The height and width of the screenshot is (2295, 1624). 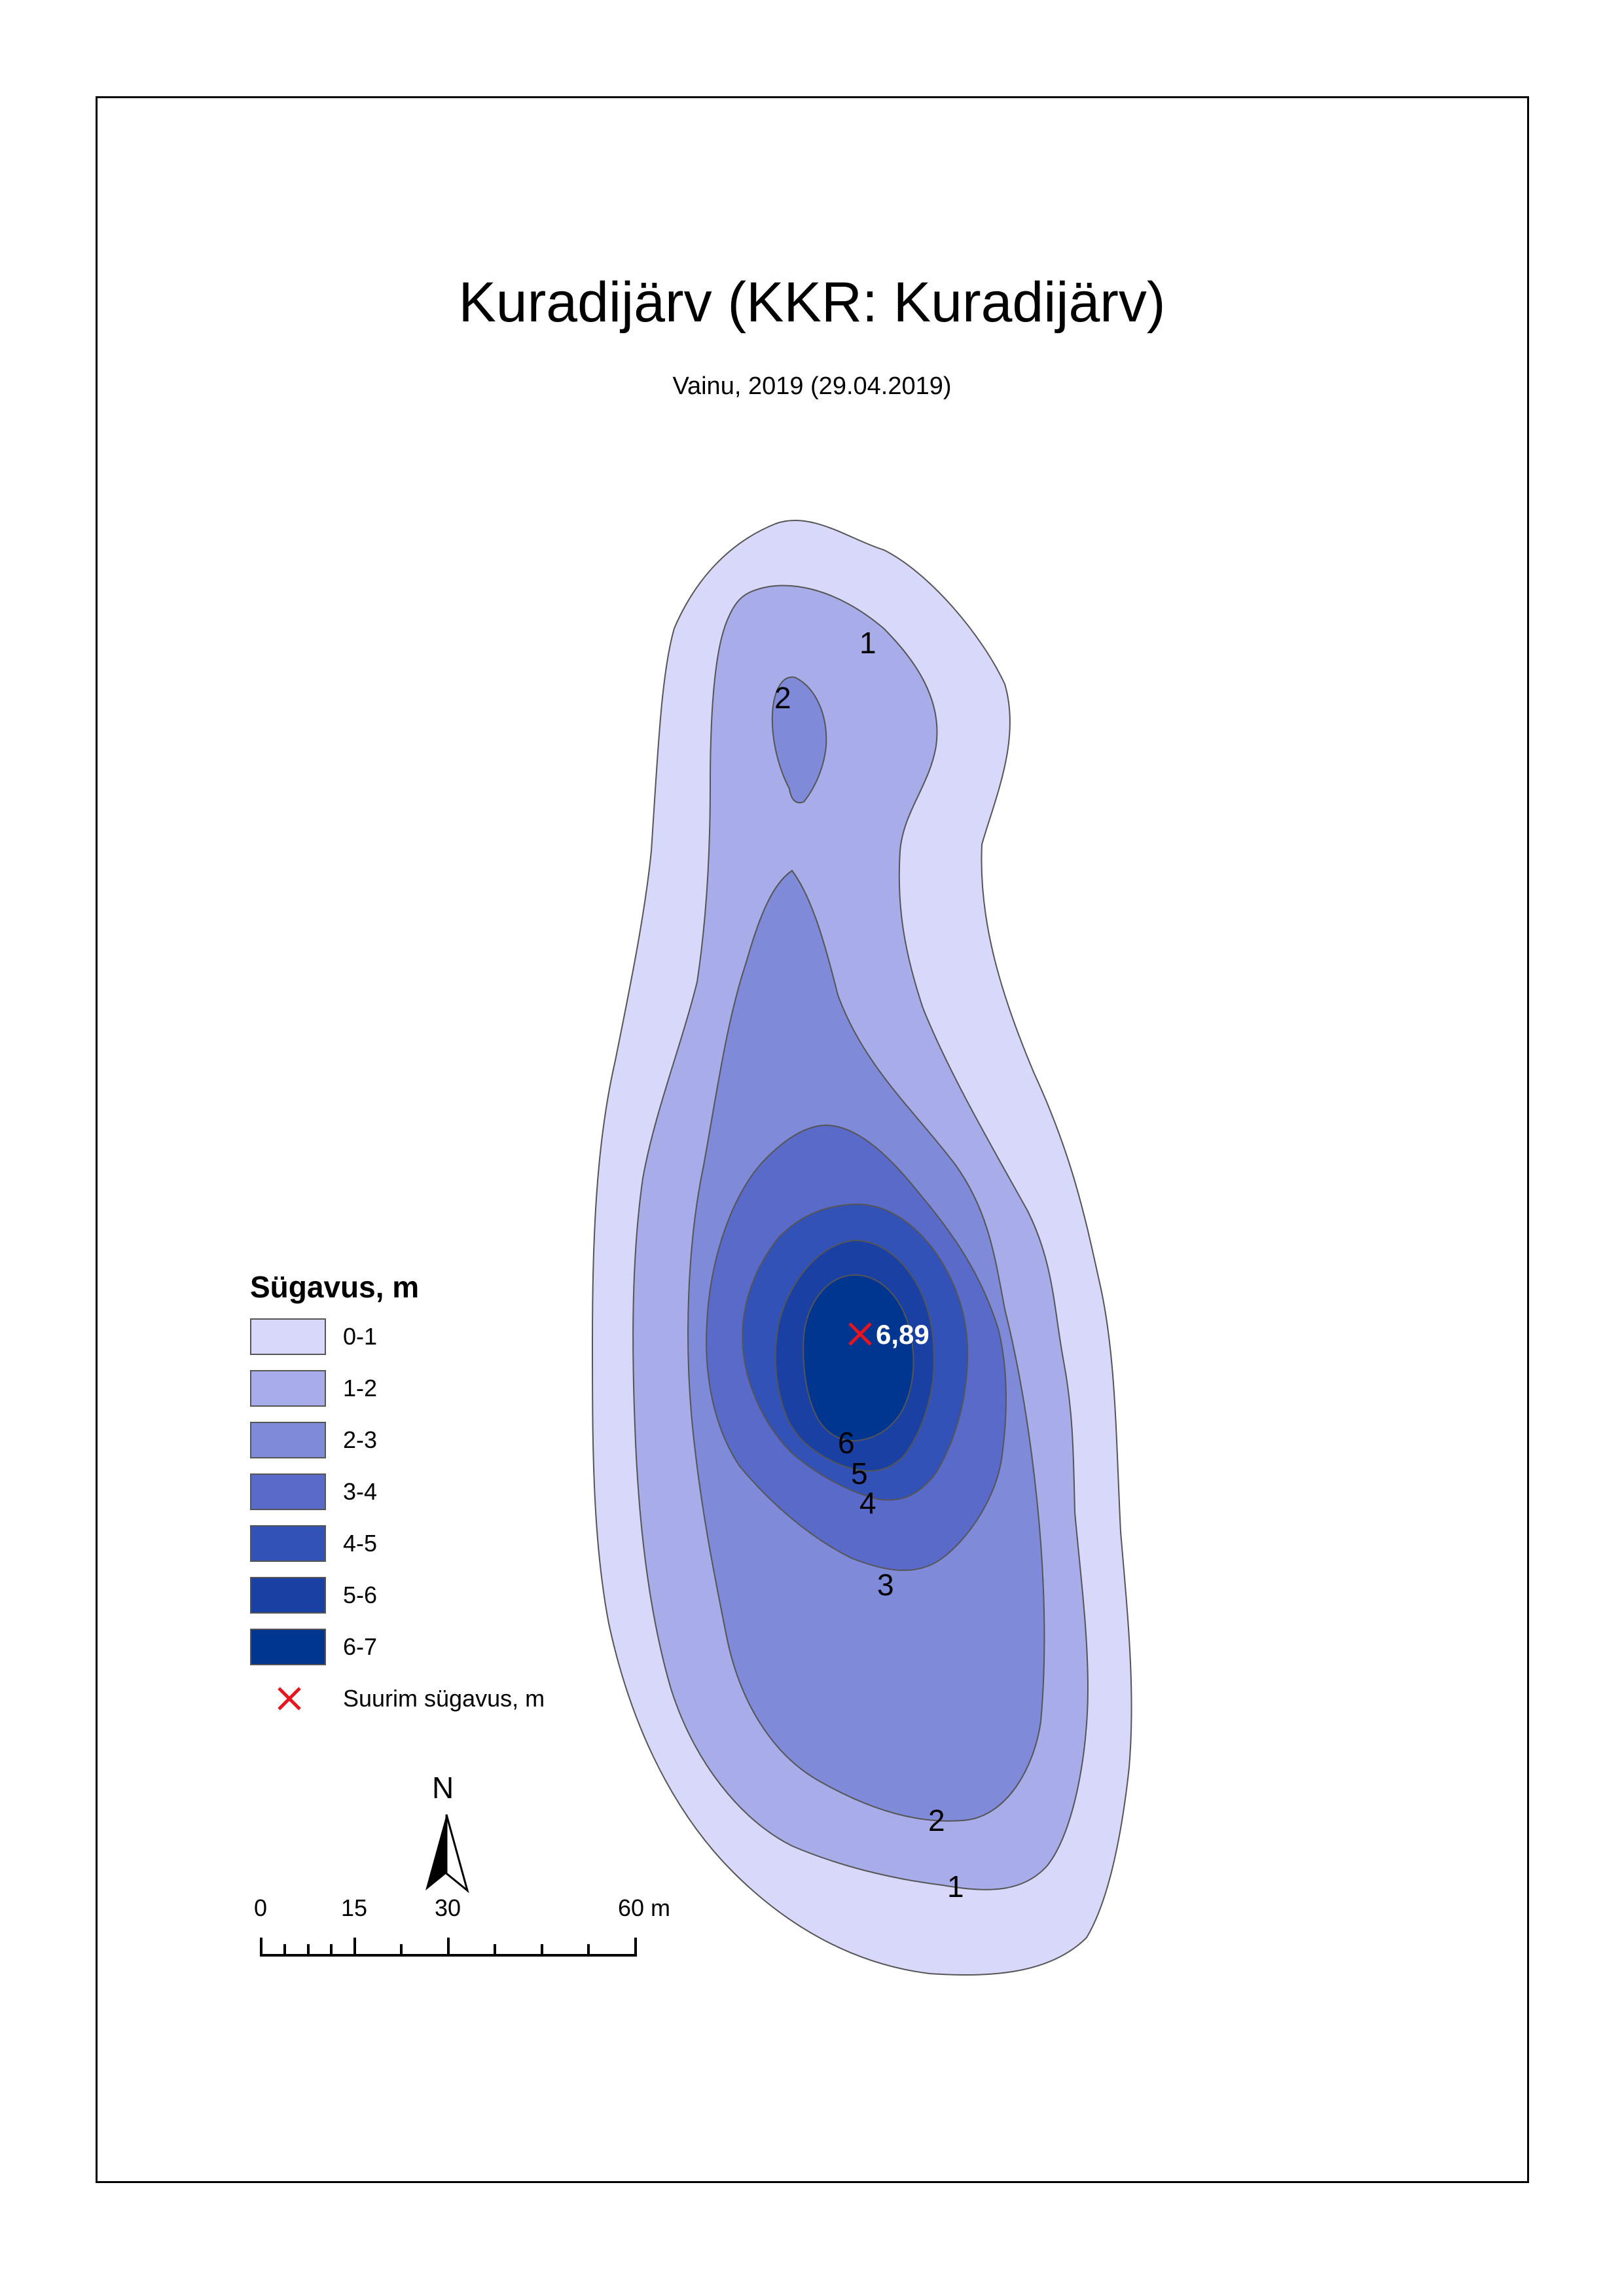 What do you see at coordinates (479, 1595) in the screenshot?
I see `legend-item: 5-6` at bounding box center [479, 1595].